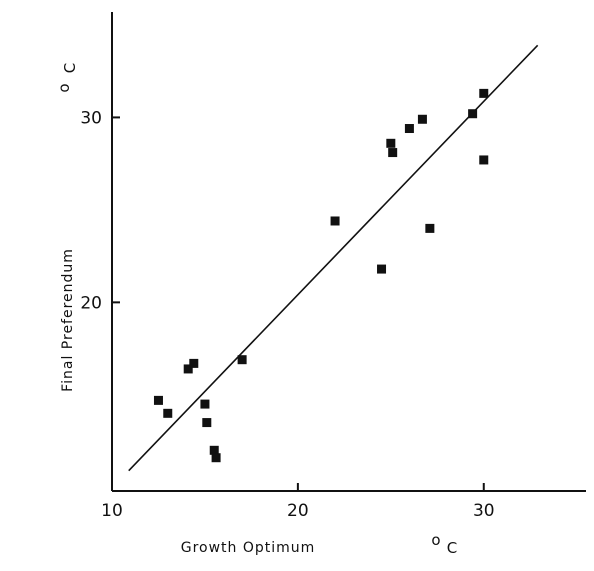  Describe the element at coordinates (64, 87) in the screenshot. I see `y-axis-unit-degree: o` at that location.